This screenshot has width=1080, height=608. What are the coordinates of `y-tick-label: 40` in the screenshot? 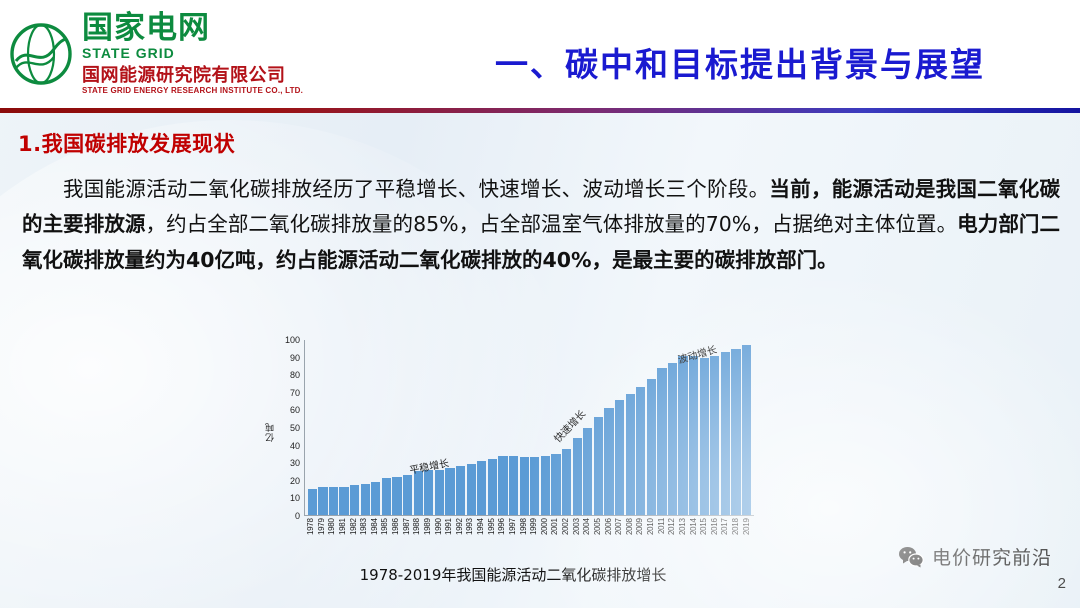 It's located at (294, 445).